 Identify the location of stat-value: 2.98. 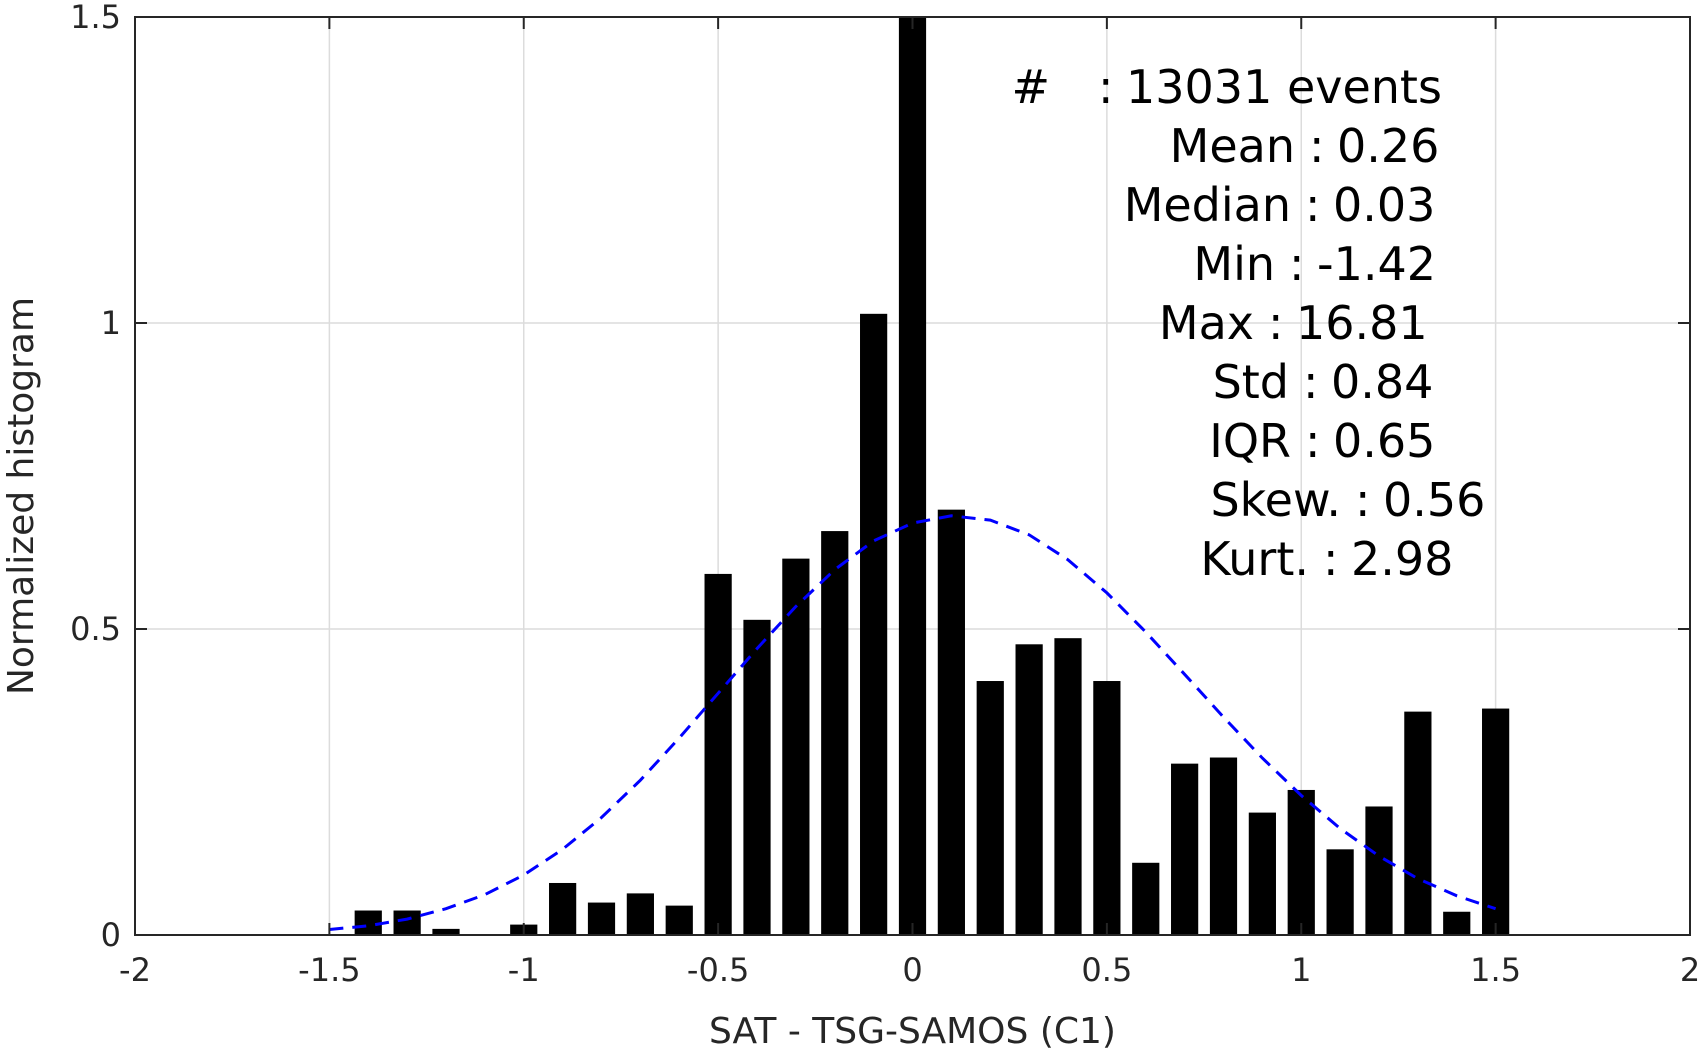
(1402, 559).